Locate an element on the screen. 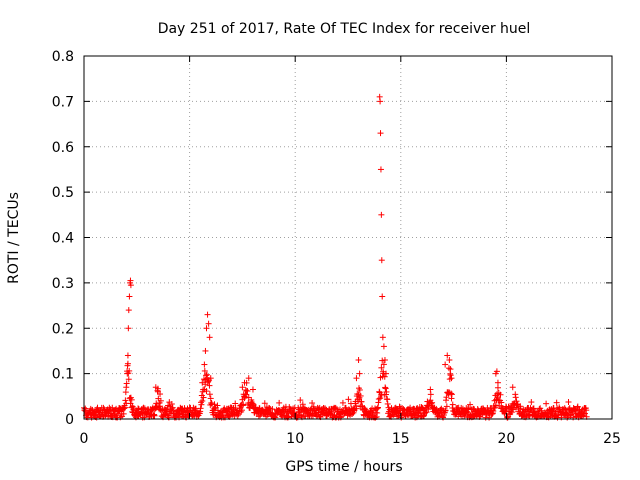 Image resolution: width=640 pixels, height=480 pixels. x-tick-label: 20 is located at coordinates (506, 439).